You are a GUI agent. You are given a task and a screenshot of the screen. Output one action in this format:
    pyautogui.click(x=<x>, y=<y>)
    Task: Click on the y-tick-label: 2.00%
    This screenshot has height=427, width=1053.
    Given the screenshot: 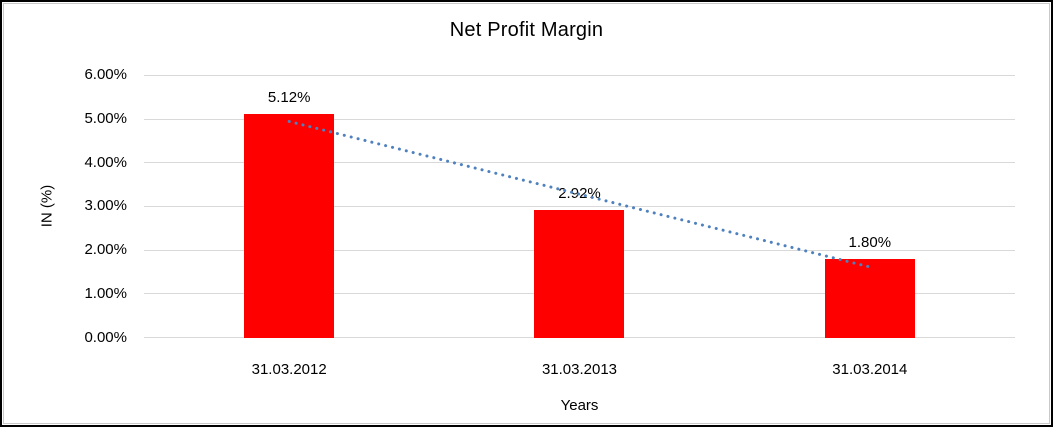 What is the action you would take?
    pyautogui.click(x=105, y=250)
    